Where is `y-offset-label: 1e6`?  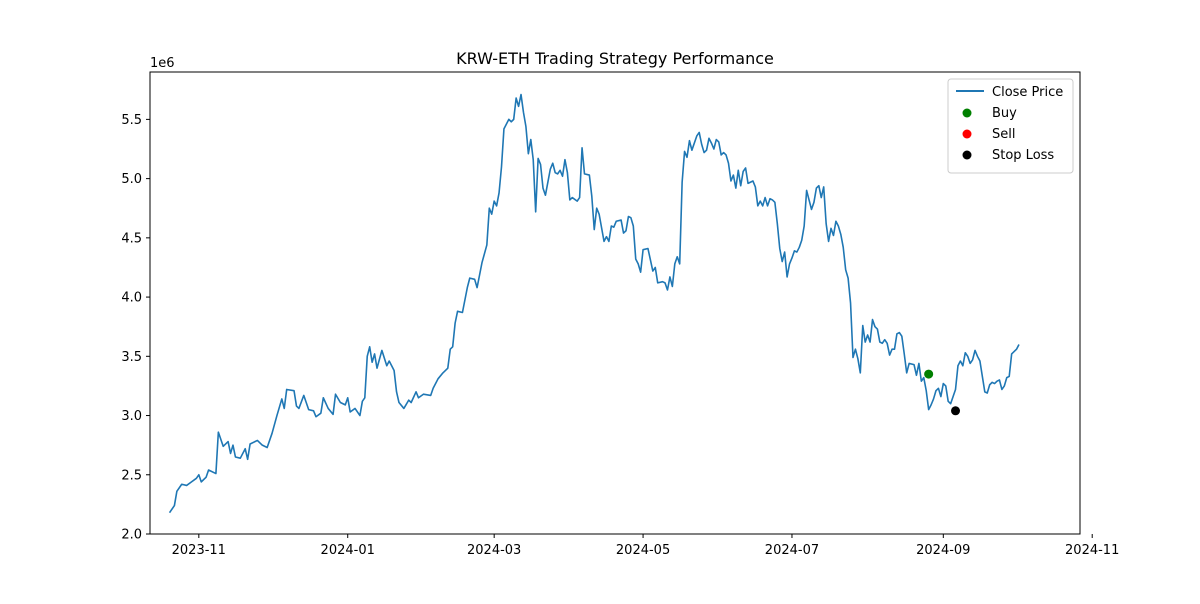 y-offset-label: 1e6 is located at coordinates (162, 63).